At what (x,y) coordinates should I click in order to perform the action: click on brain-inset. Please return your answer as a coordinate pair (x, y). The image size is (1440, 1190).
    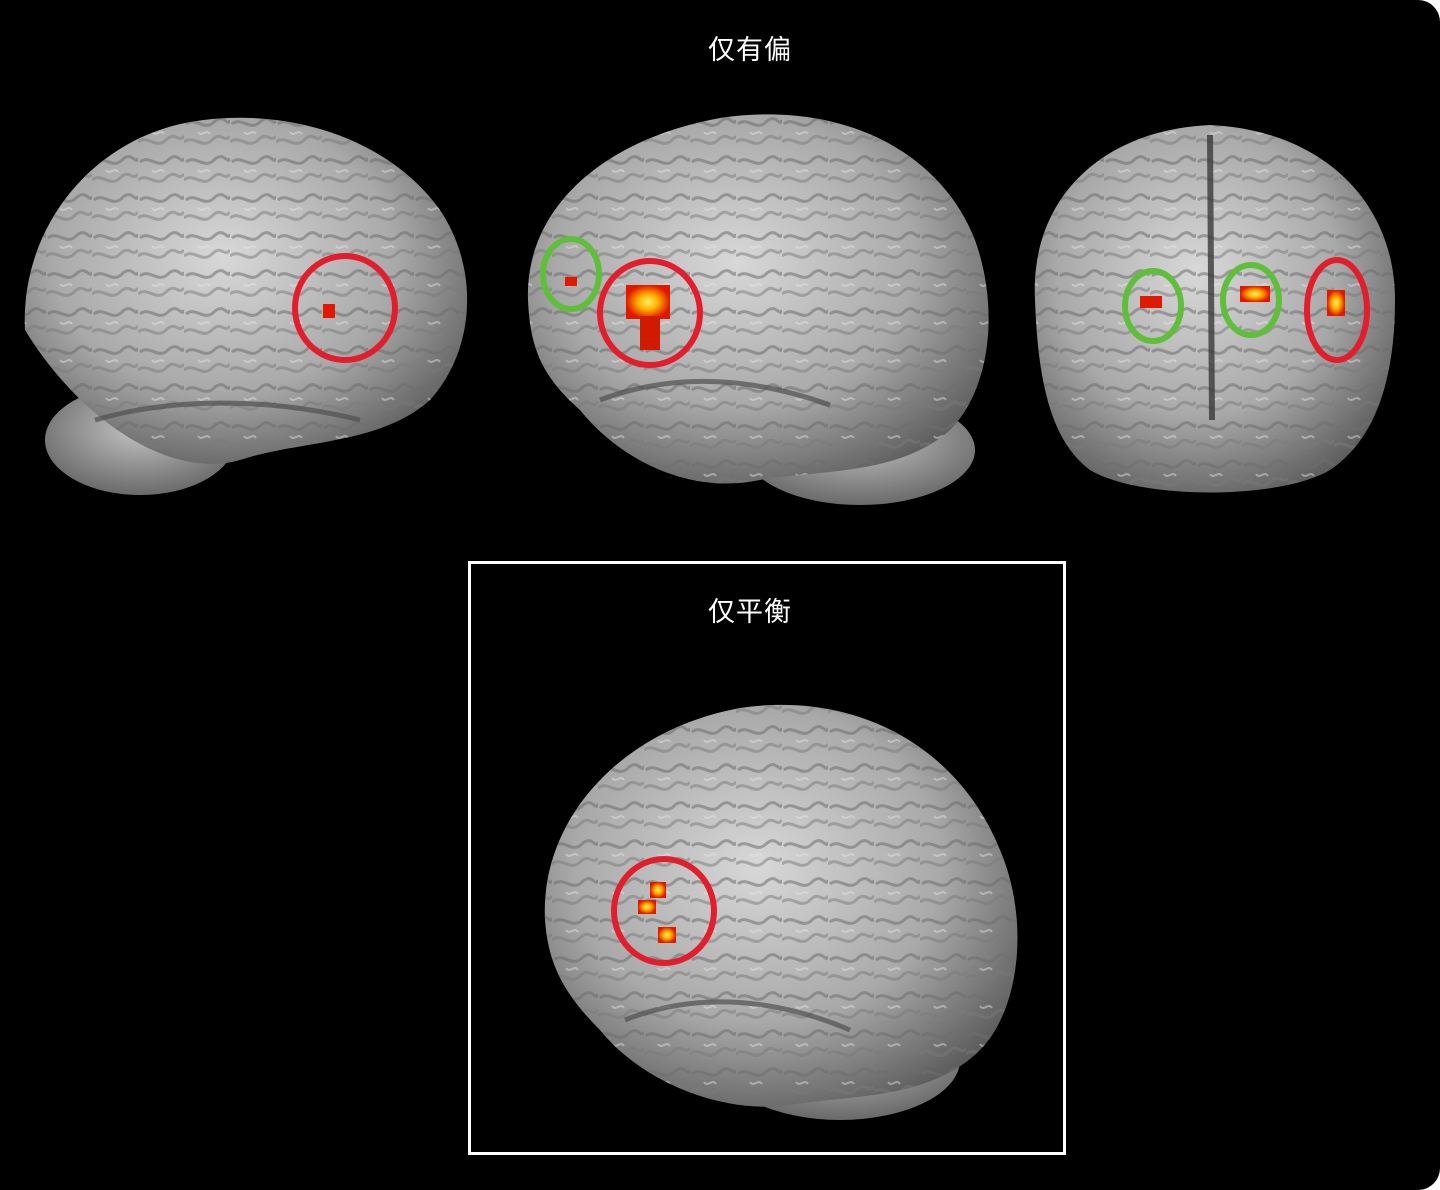
    Looking at the image, I should click on (781, 912).